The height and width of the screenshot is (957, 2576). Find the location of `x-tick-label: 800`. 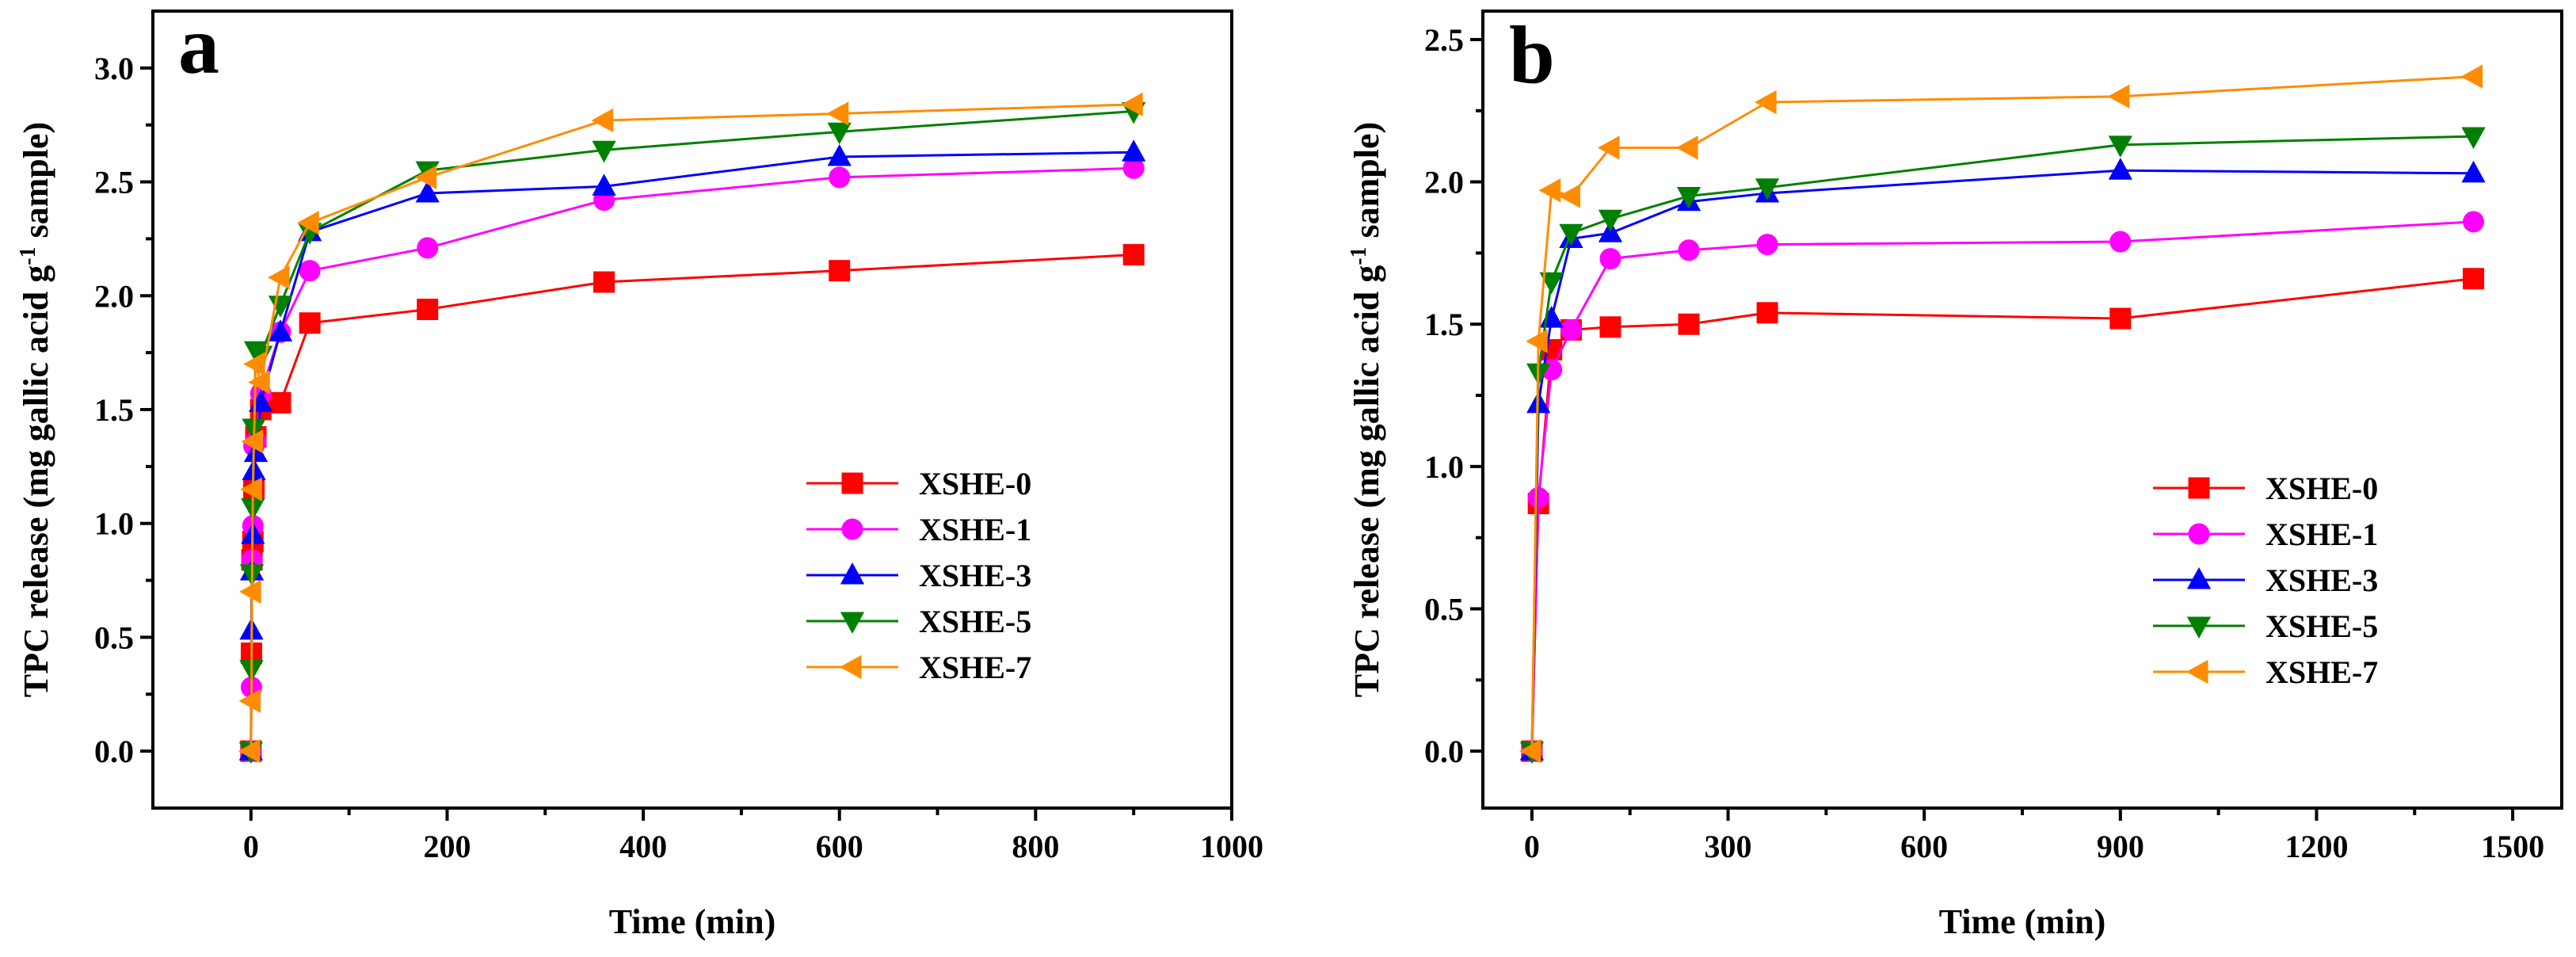

x-tick-label: 800 is located at coordinates (1035, 847).